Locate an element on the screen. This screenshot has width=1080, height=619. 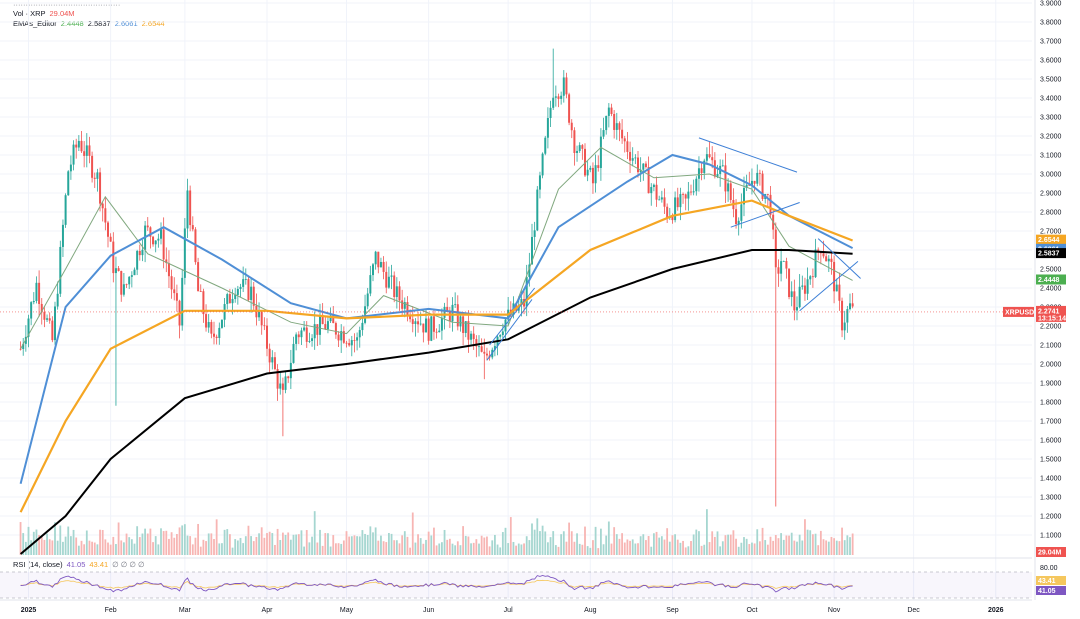
tag-countdown: 13:15:14 is located at coordinates (1052, 318).